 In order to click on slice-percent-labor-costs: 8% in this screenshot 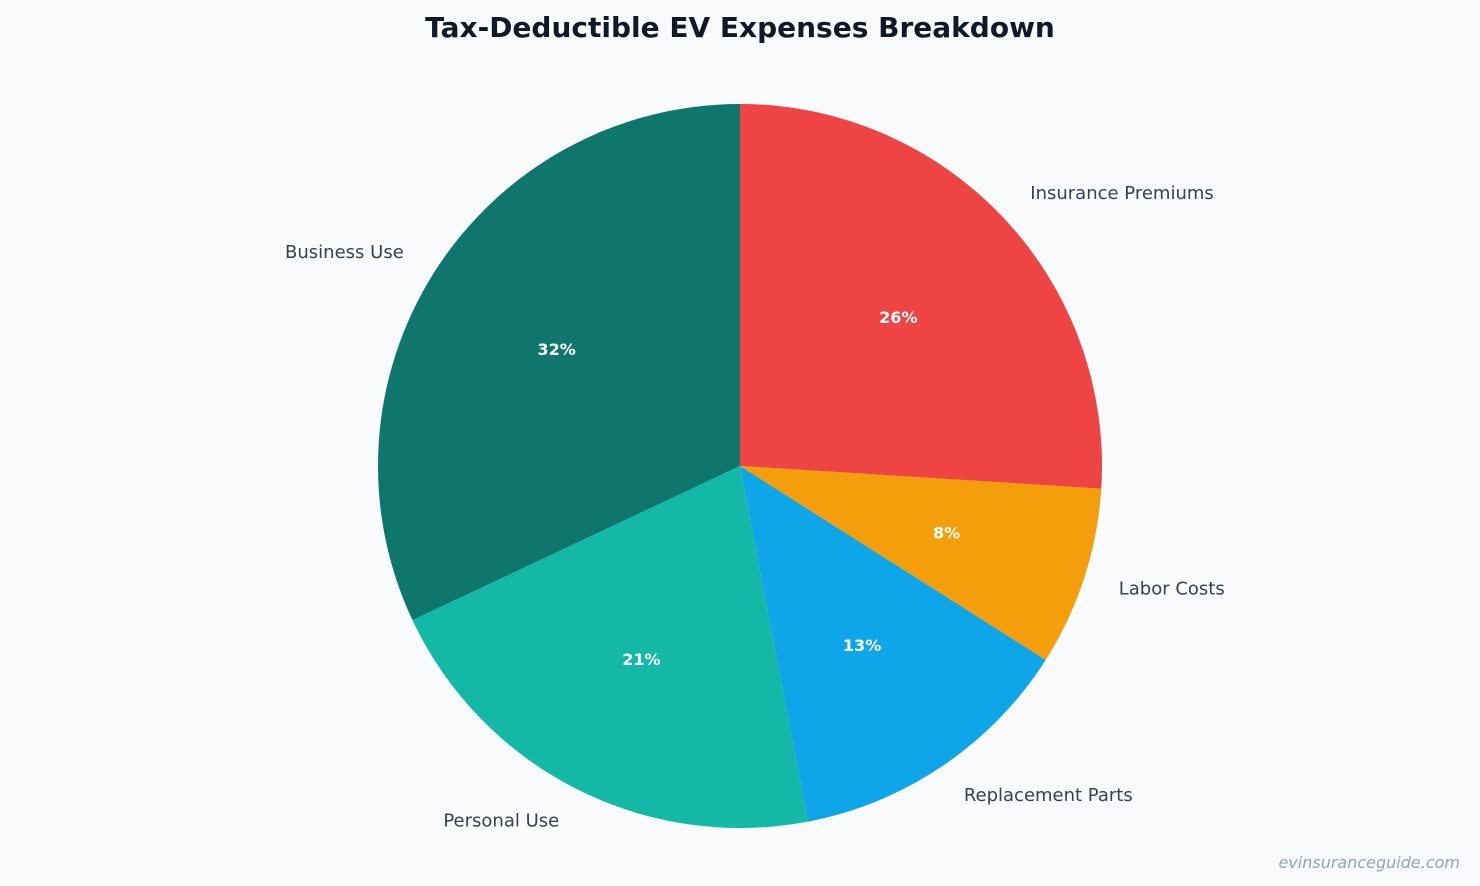, I will do `click(946, 533)`.